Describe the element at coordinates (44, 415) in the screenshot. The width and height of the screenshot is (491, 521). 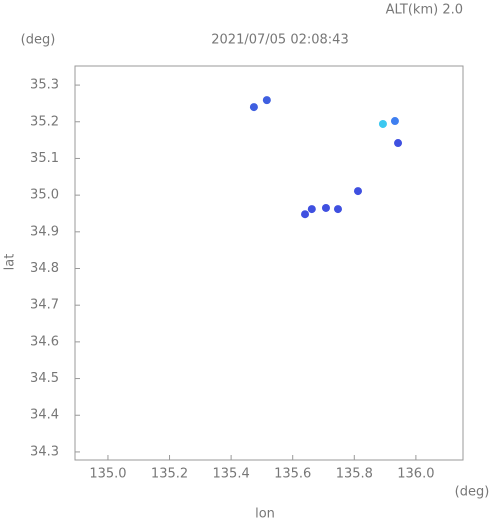
I see `y-tick-label: 34.4` at that location.